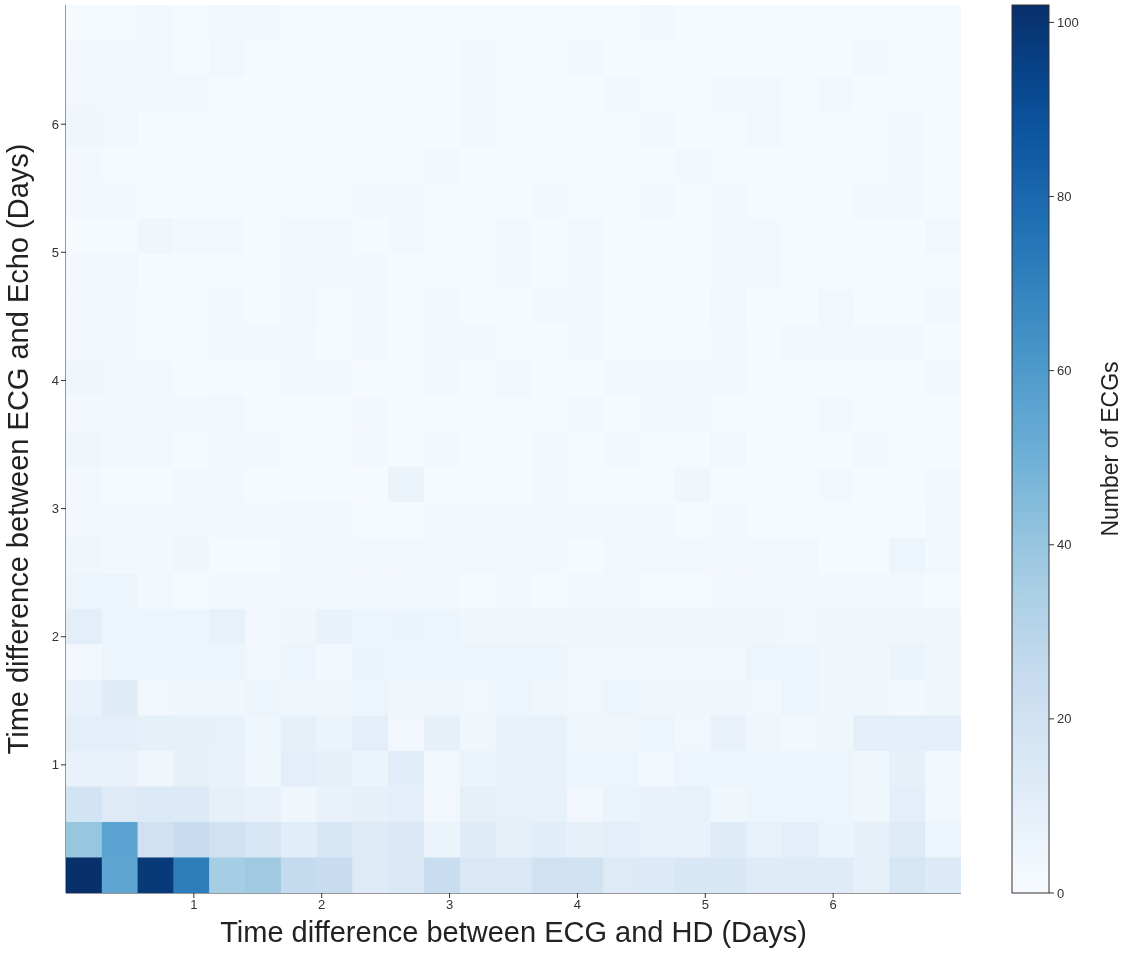 This screenshot has height=956, width=1130. Describe the element at coordinates (55, 124) in the screenshot. I see `y-tick-label: 6` at that location.